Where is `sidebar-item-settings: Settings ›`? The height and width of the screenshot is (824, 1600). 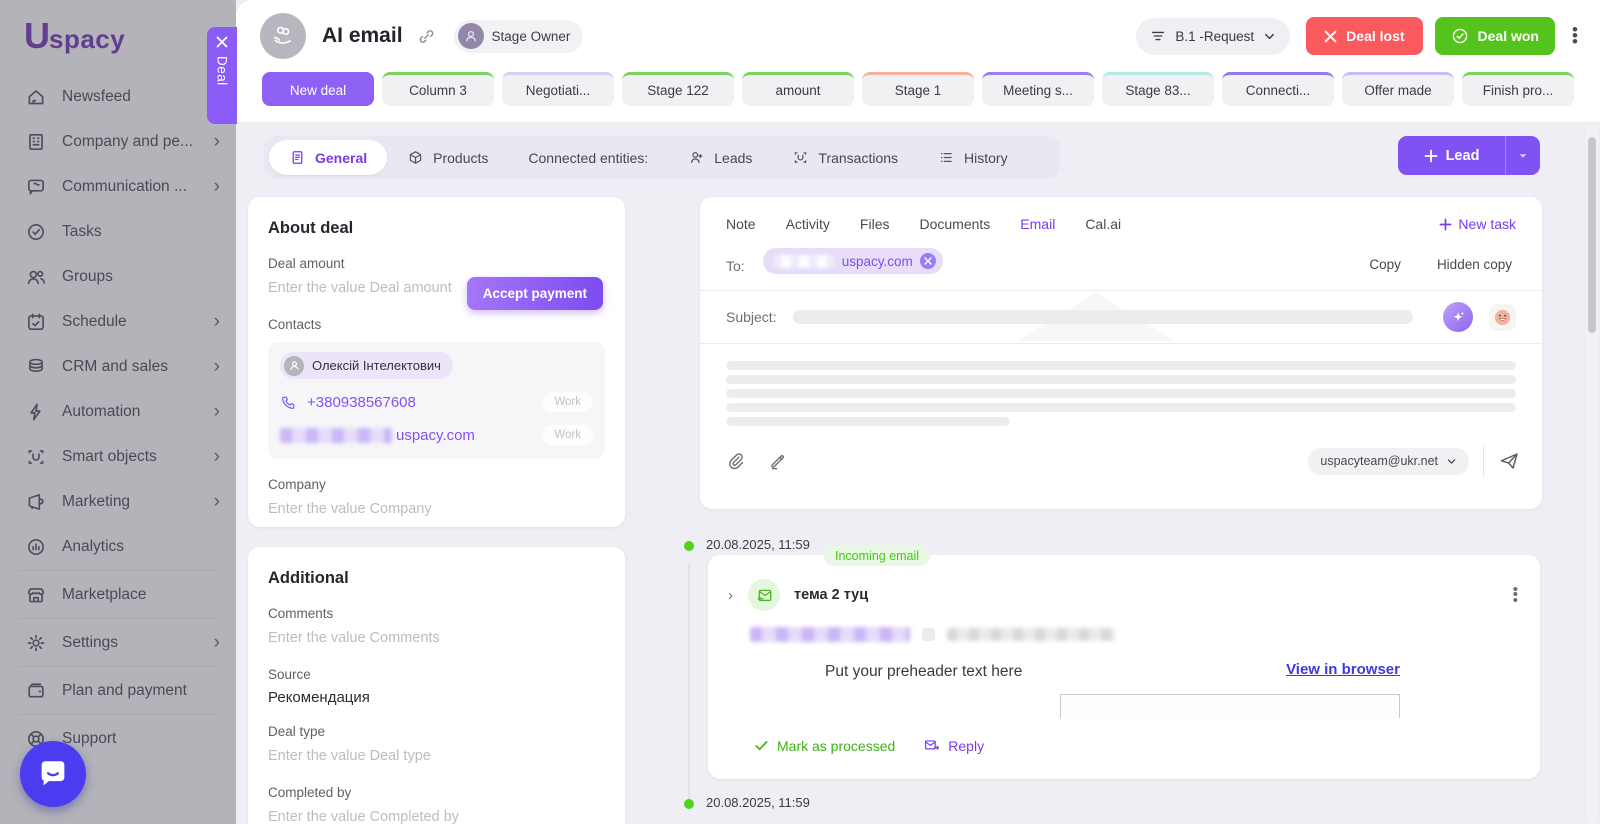
sidebar-item-settings: Settings › is located at coordinates (118, 642).